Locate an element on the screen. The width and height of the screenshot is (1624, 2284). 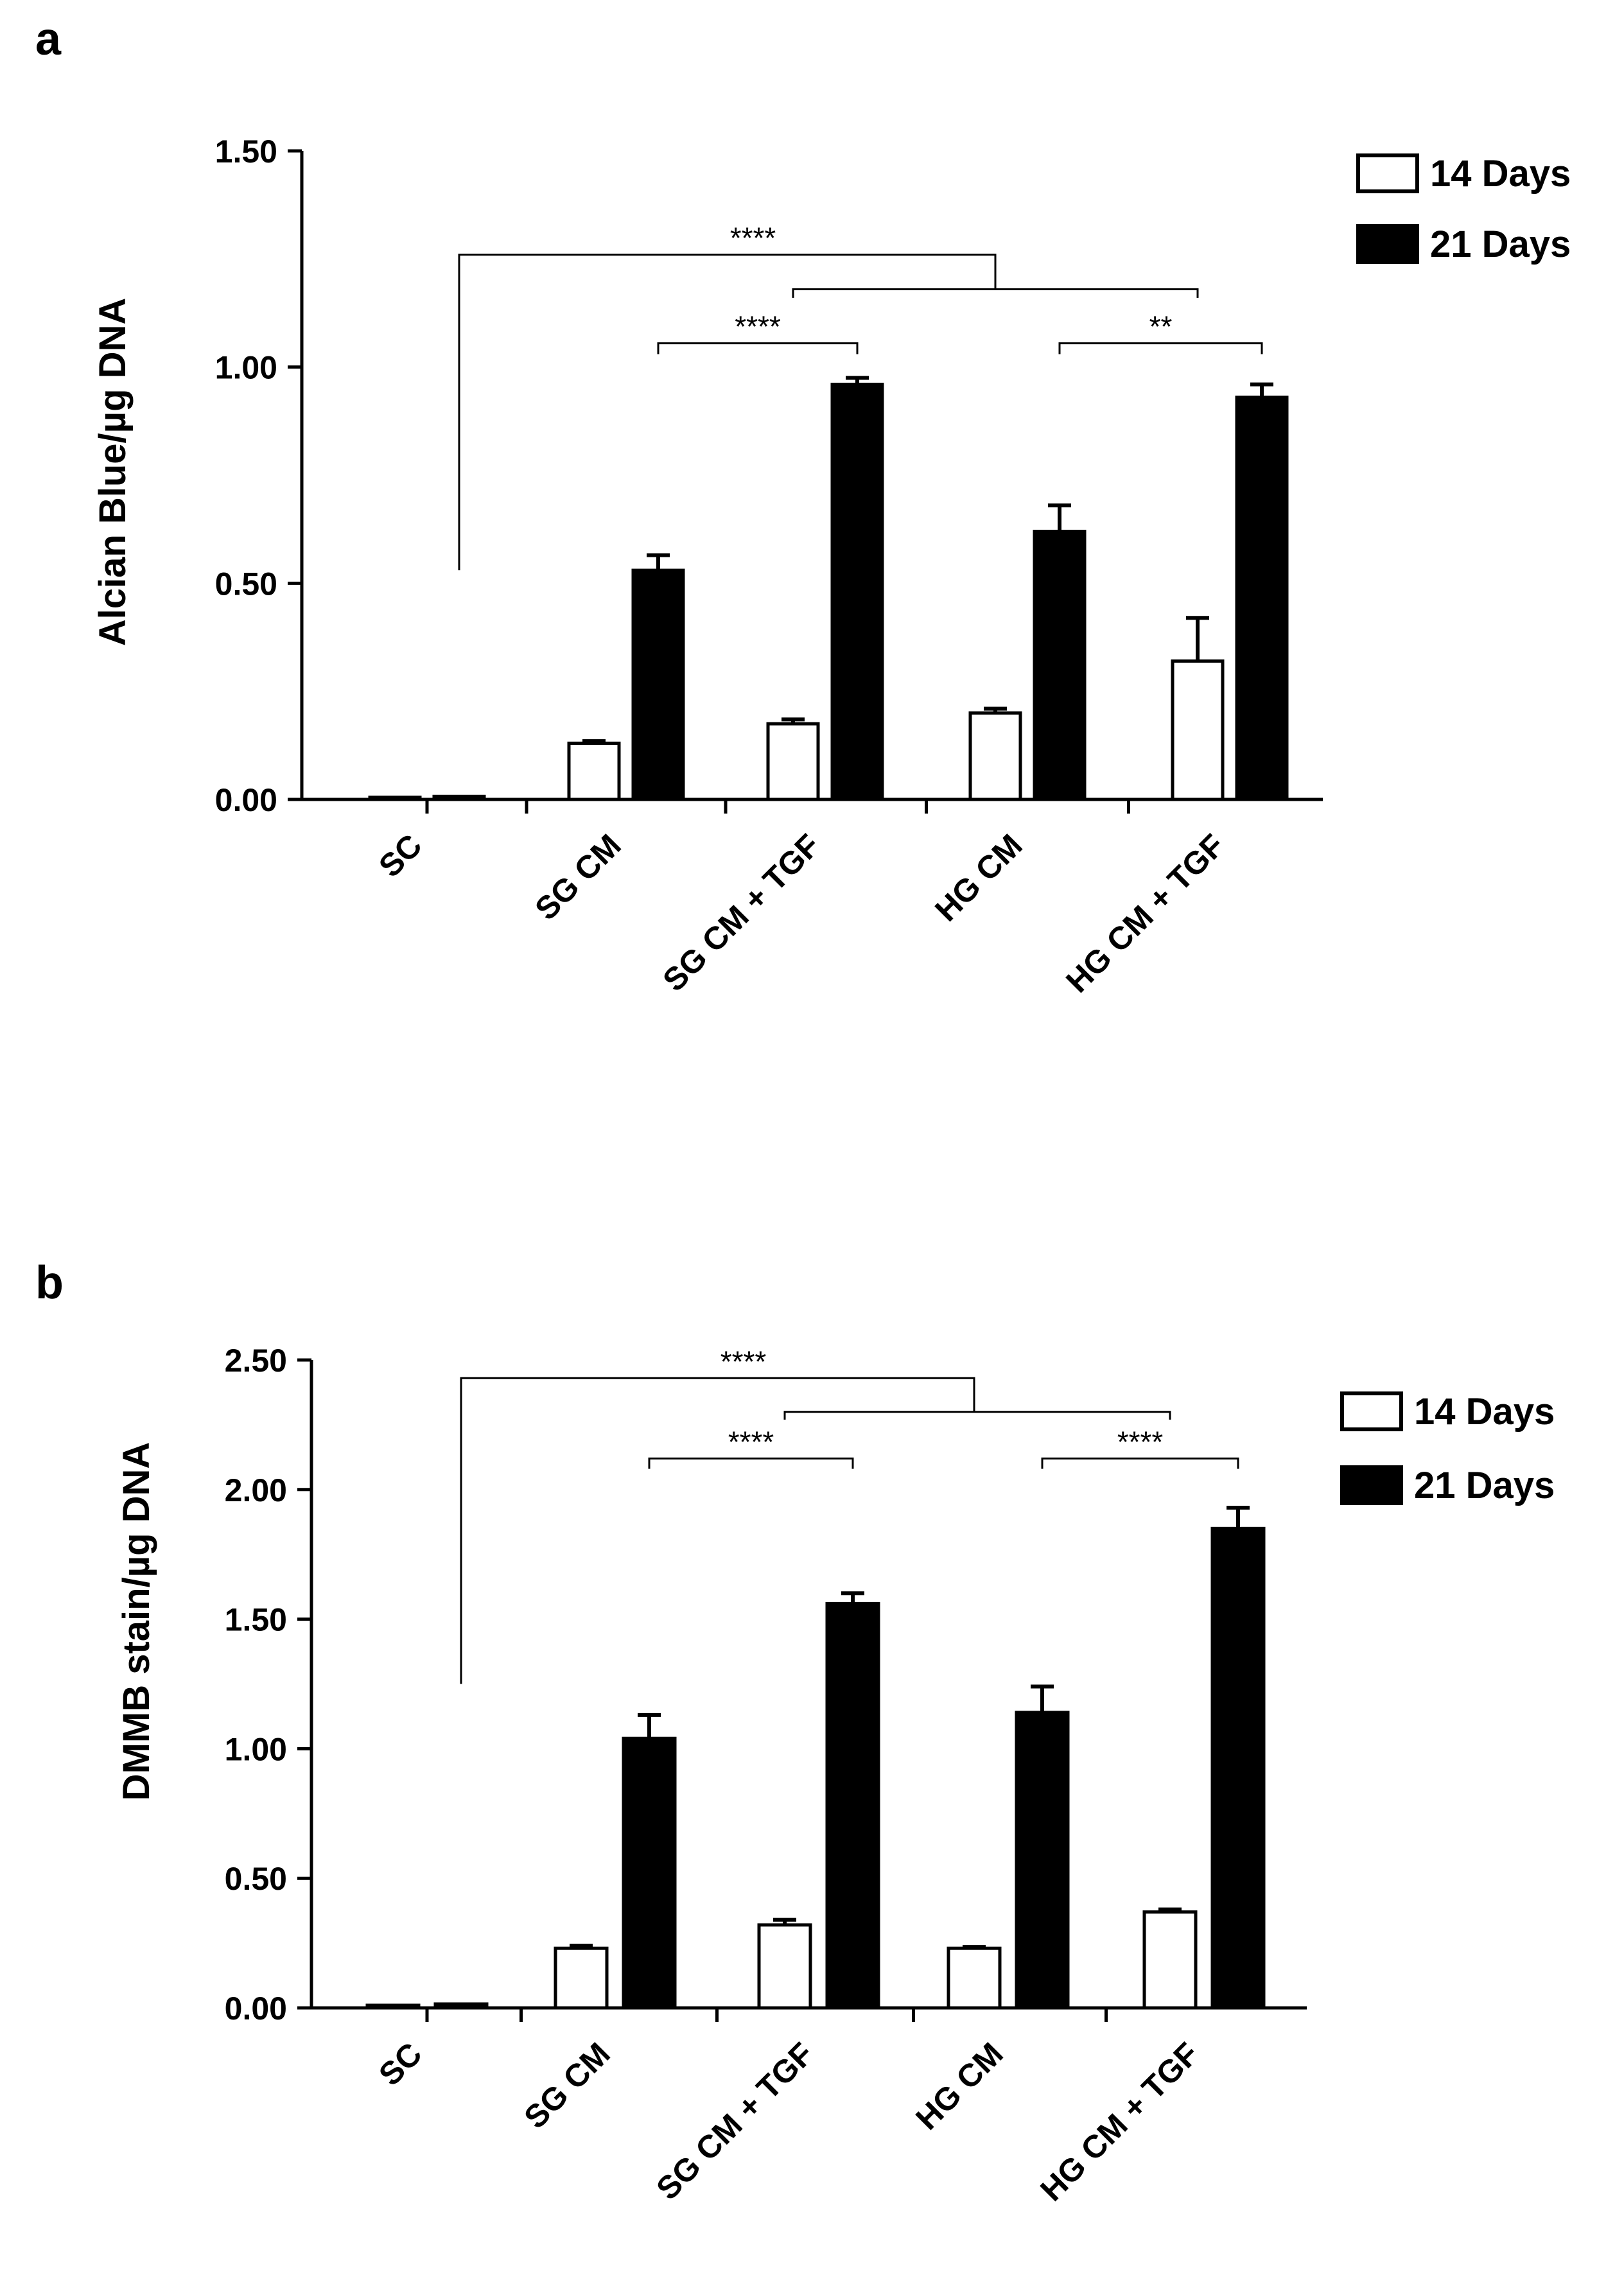
panel-letter-a: a is located at coordinates (48, 39).